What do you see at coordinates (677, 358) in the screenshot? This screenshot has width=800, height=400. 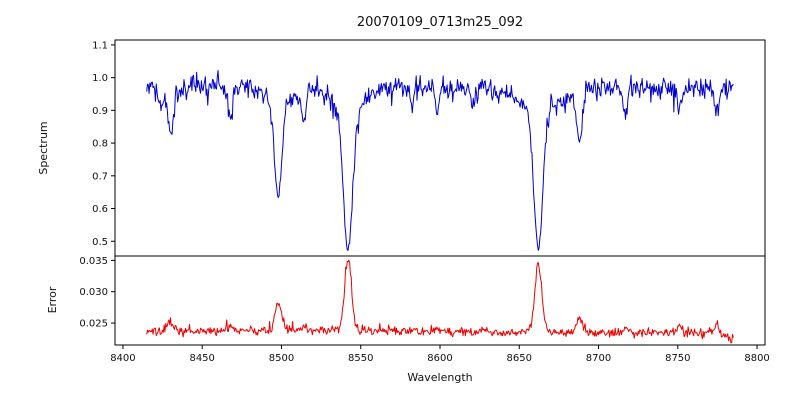 I see `x-tick-label: 8750` at bounding box center [677, 358].